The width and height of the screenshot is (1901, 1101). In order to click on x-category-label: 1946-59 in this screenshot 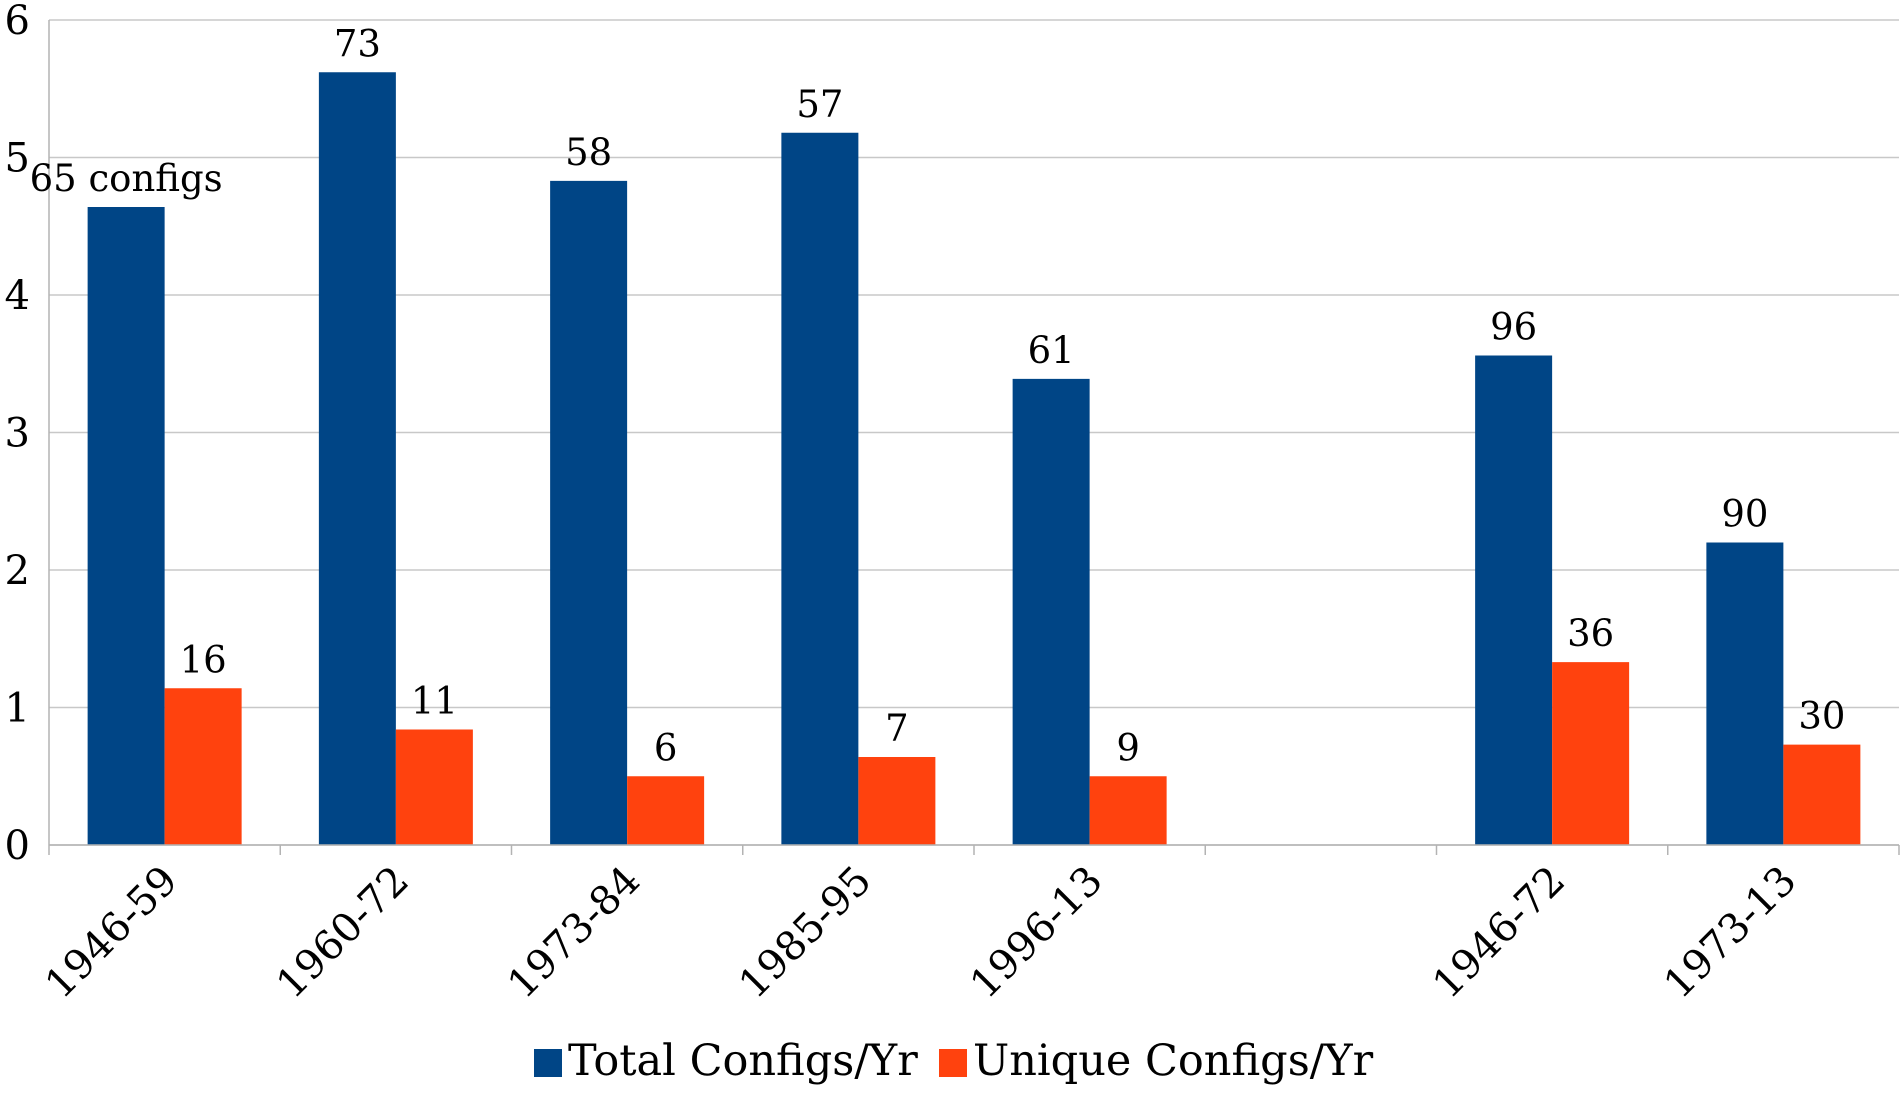, I will do `click(112, 933)`.